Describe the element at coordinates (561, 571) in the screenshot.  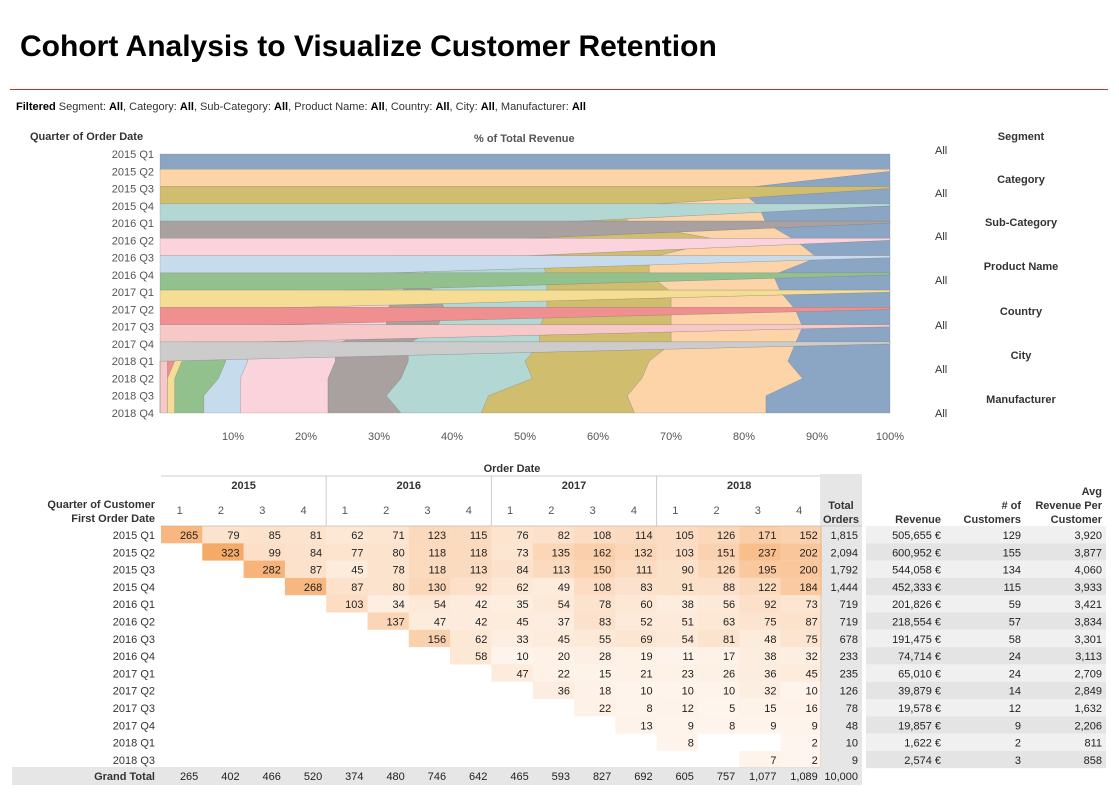
I see `cell-value: 113` at that location.